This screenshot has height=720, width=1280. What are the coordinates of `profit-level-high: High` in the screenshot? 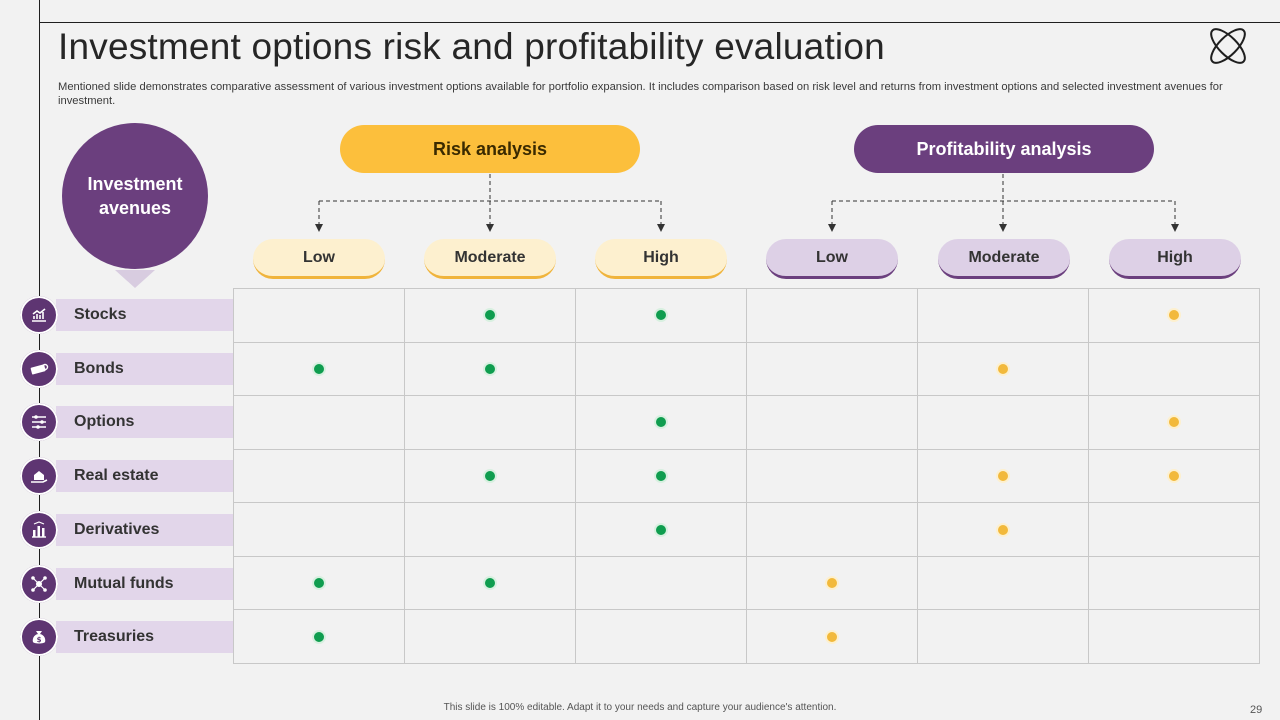 It's located at (1175, 259).